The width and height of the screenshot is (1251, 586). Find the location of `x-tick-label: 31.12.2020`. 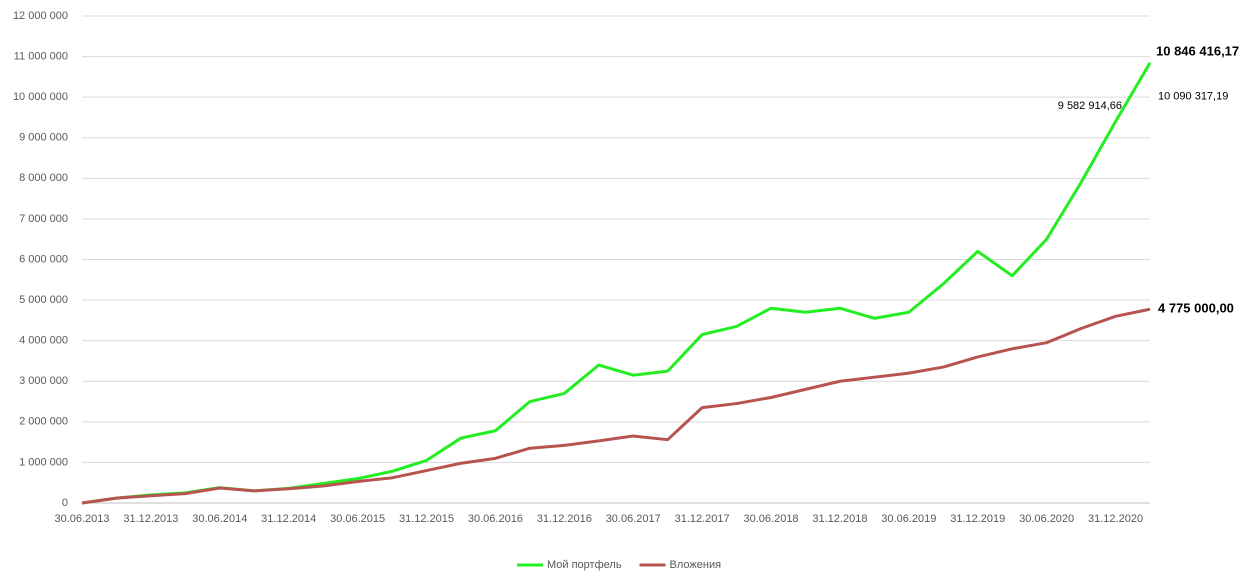

x-tick-label: 31.12.2020 is located at coordinates (1115, 519).